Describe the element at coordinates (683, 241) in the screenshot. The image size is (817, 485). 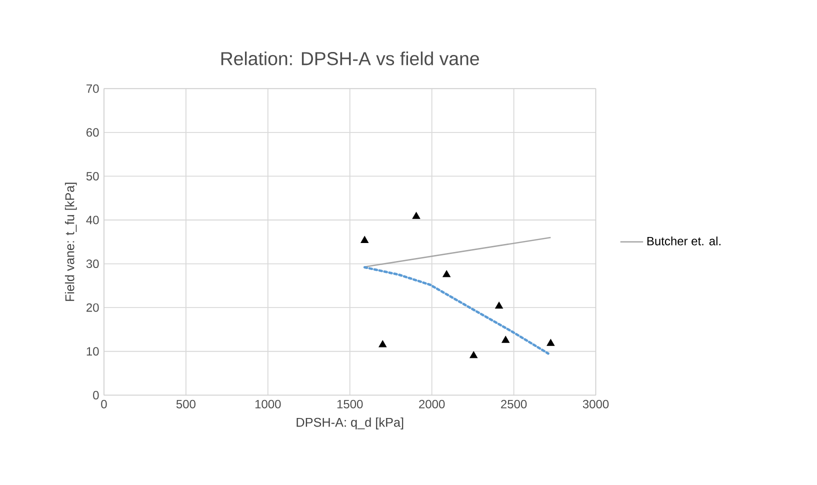
I see `legend-label: Butcher et. al.` at that location.